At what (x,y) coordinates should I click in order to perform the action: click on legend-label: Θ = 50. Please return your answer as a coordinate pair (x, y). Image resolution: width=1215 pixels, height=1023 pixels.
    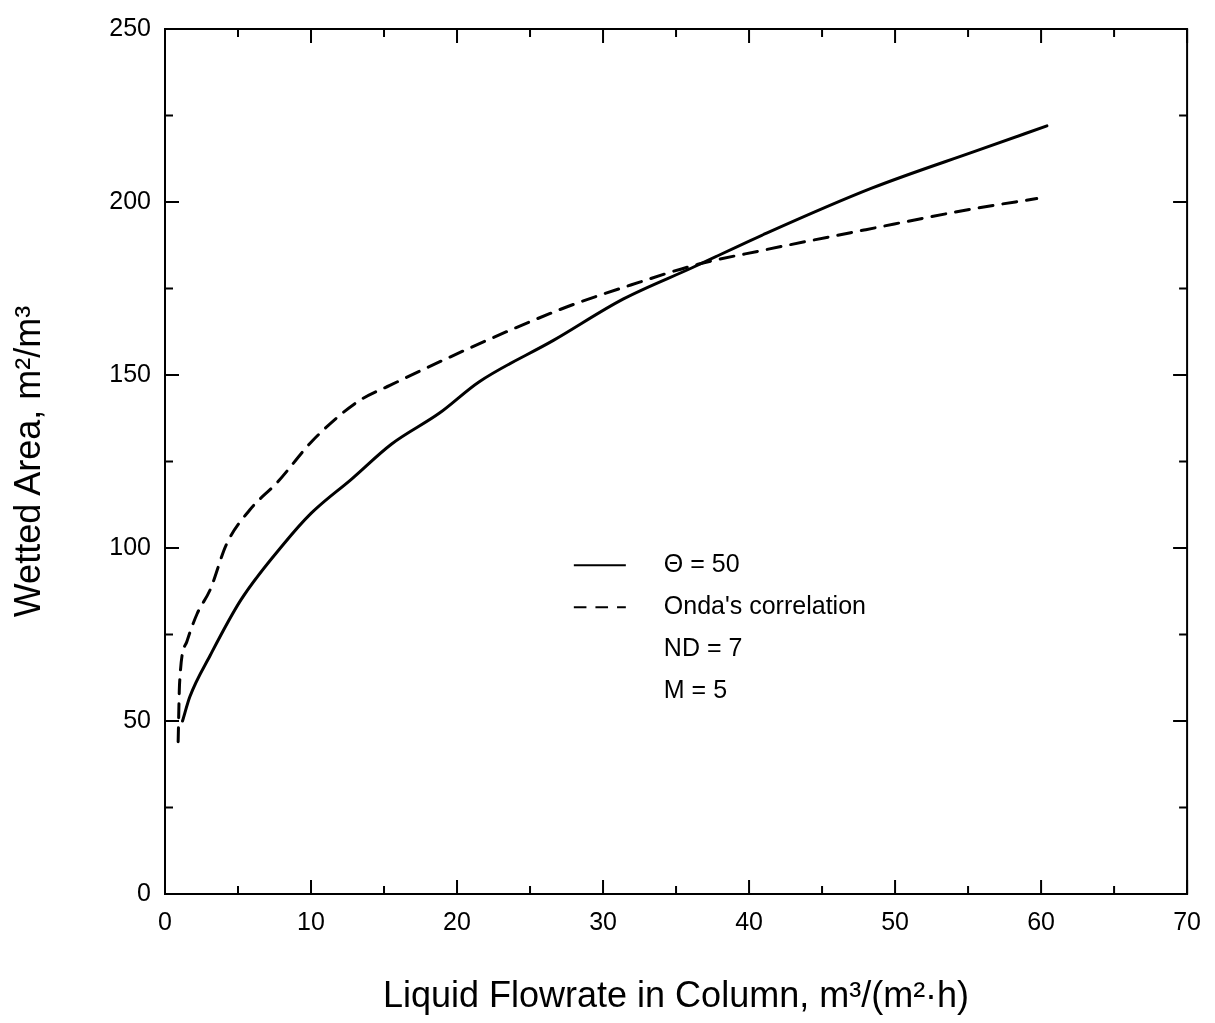
    Looking at the image, I should click on (701, 563).